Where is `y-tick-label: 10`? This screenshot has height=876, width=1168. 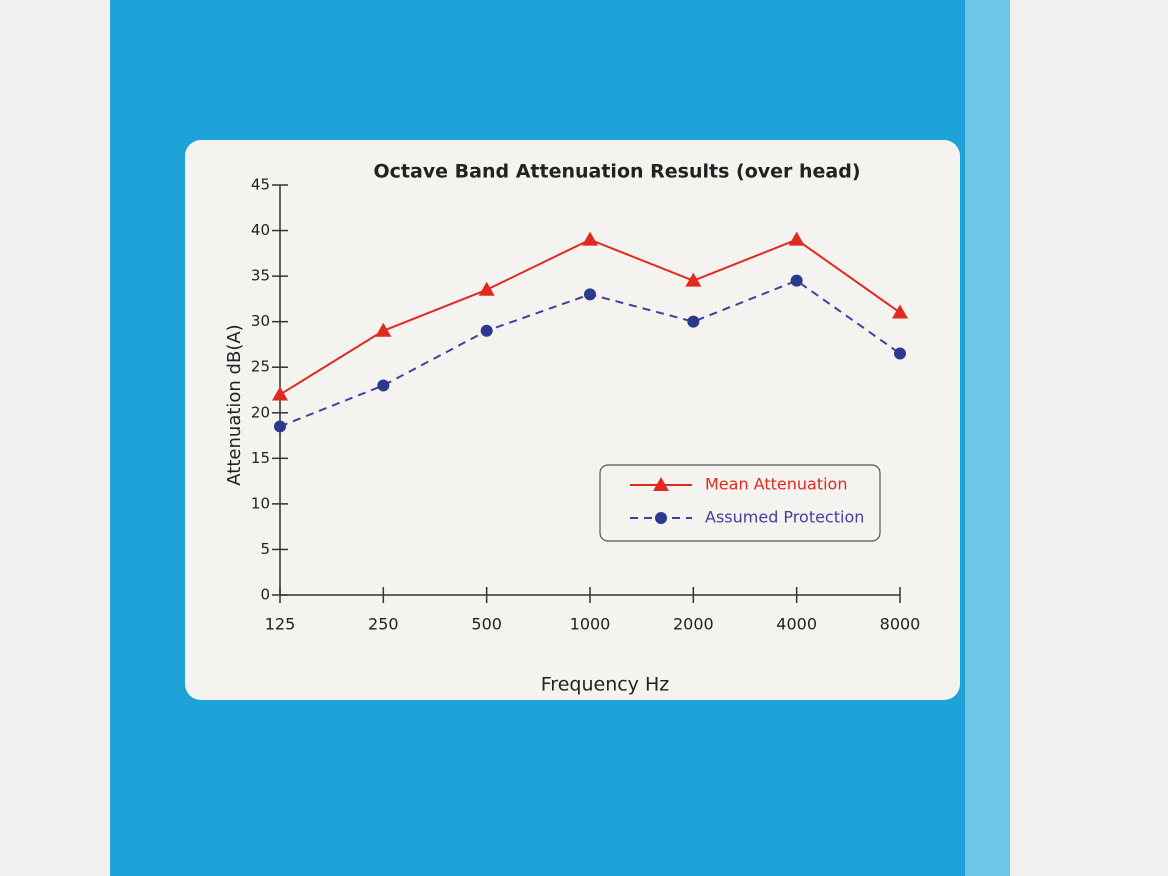 y-tick-label: 10 is located at coordinates (260, 503).